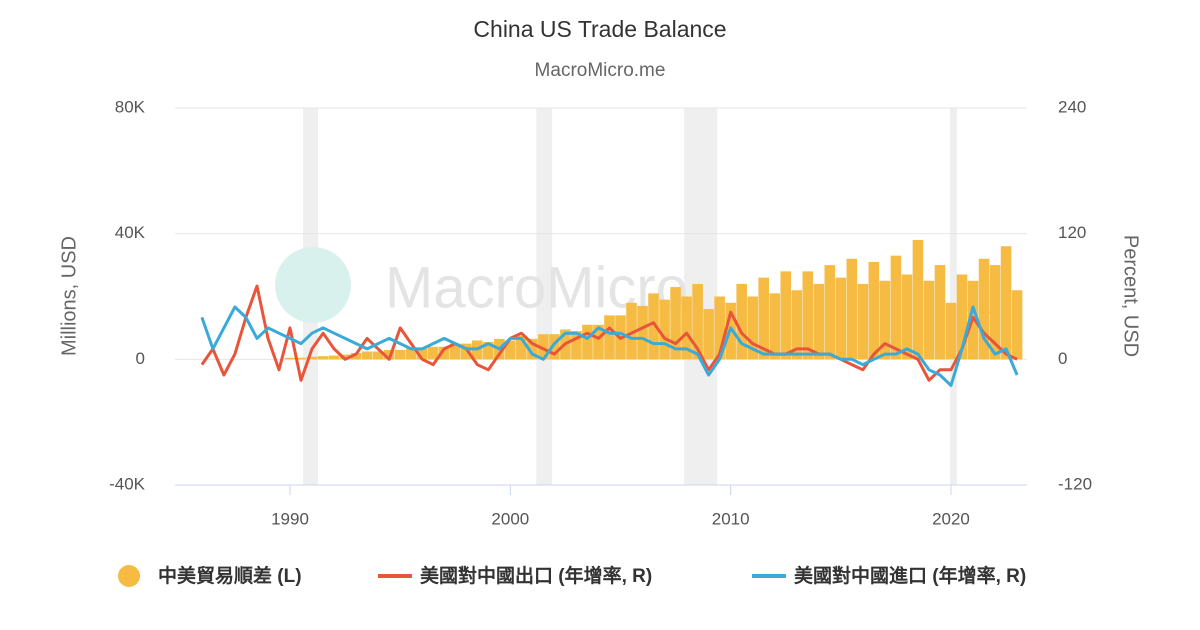 This screenshot has width=1200, height=630. I want to click on legend-label: 中美貿易順差 (L), so click(230, 575).